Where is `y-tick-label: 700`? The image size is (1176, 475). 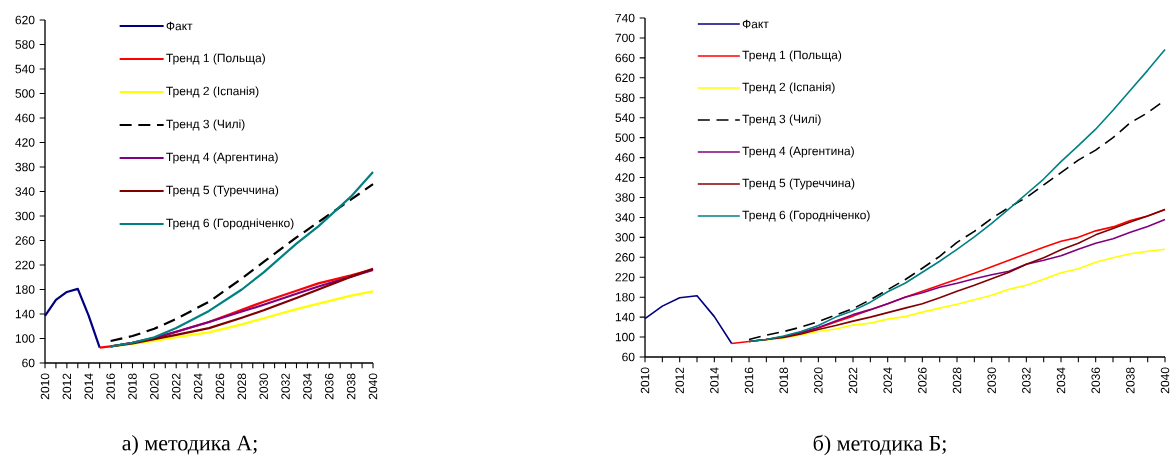
y-tick-label: 700 is located at coordinates (625, 38).